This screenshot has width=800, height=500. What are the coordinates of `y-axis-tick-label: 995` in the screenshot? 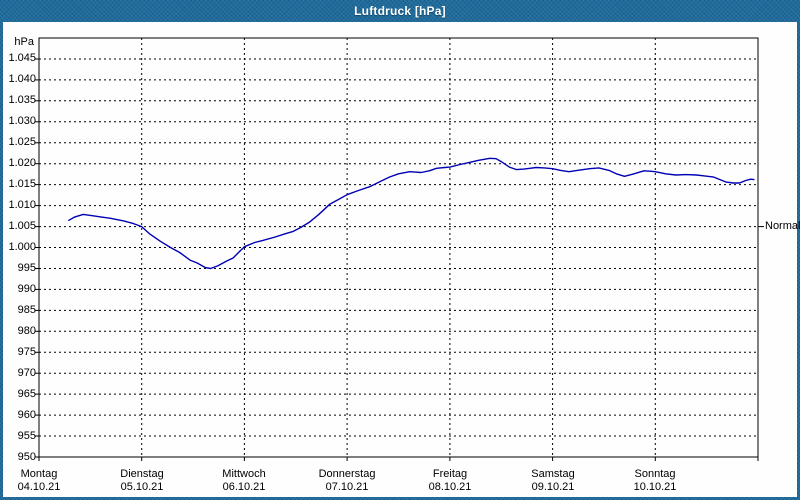 It's located at (26, 268).